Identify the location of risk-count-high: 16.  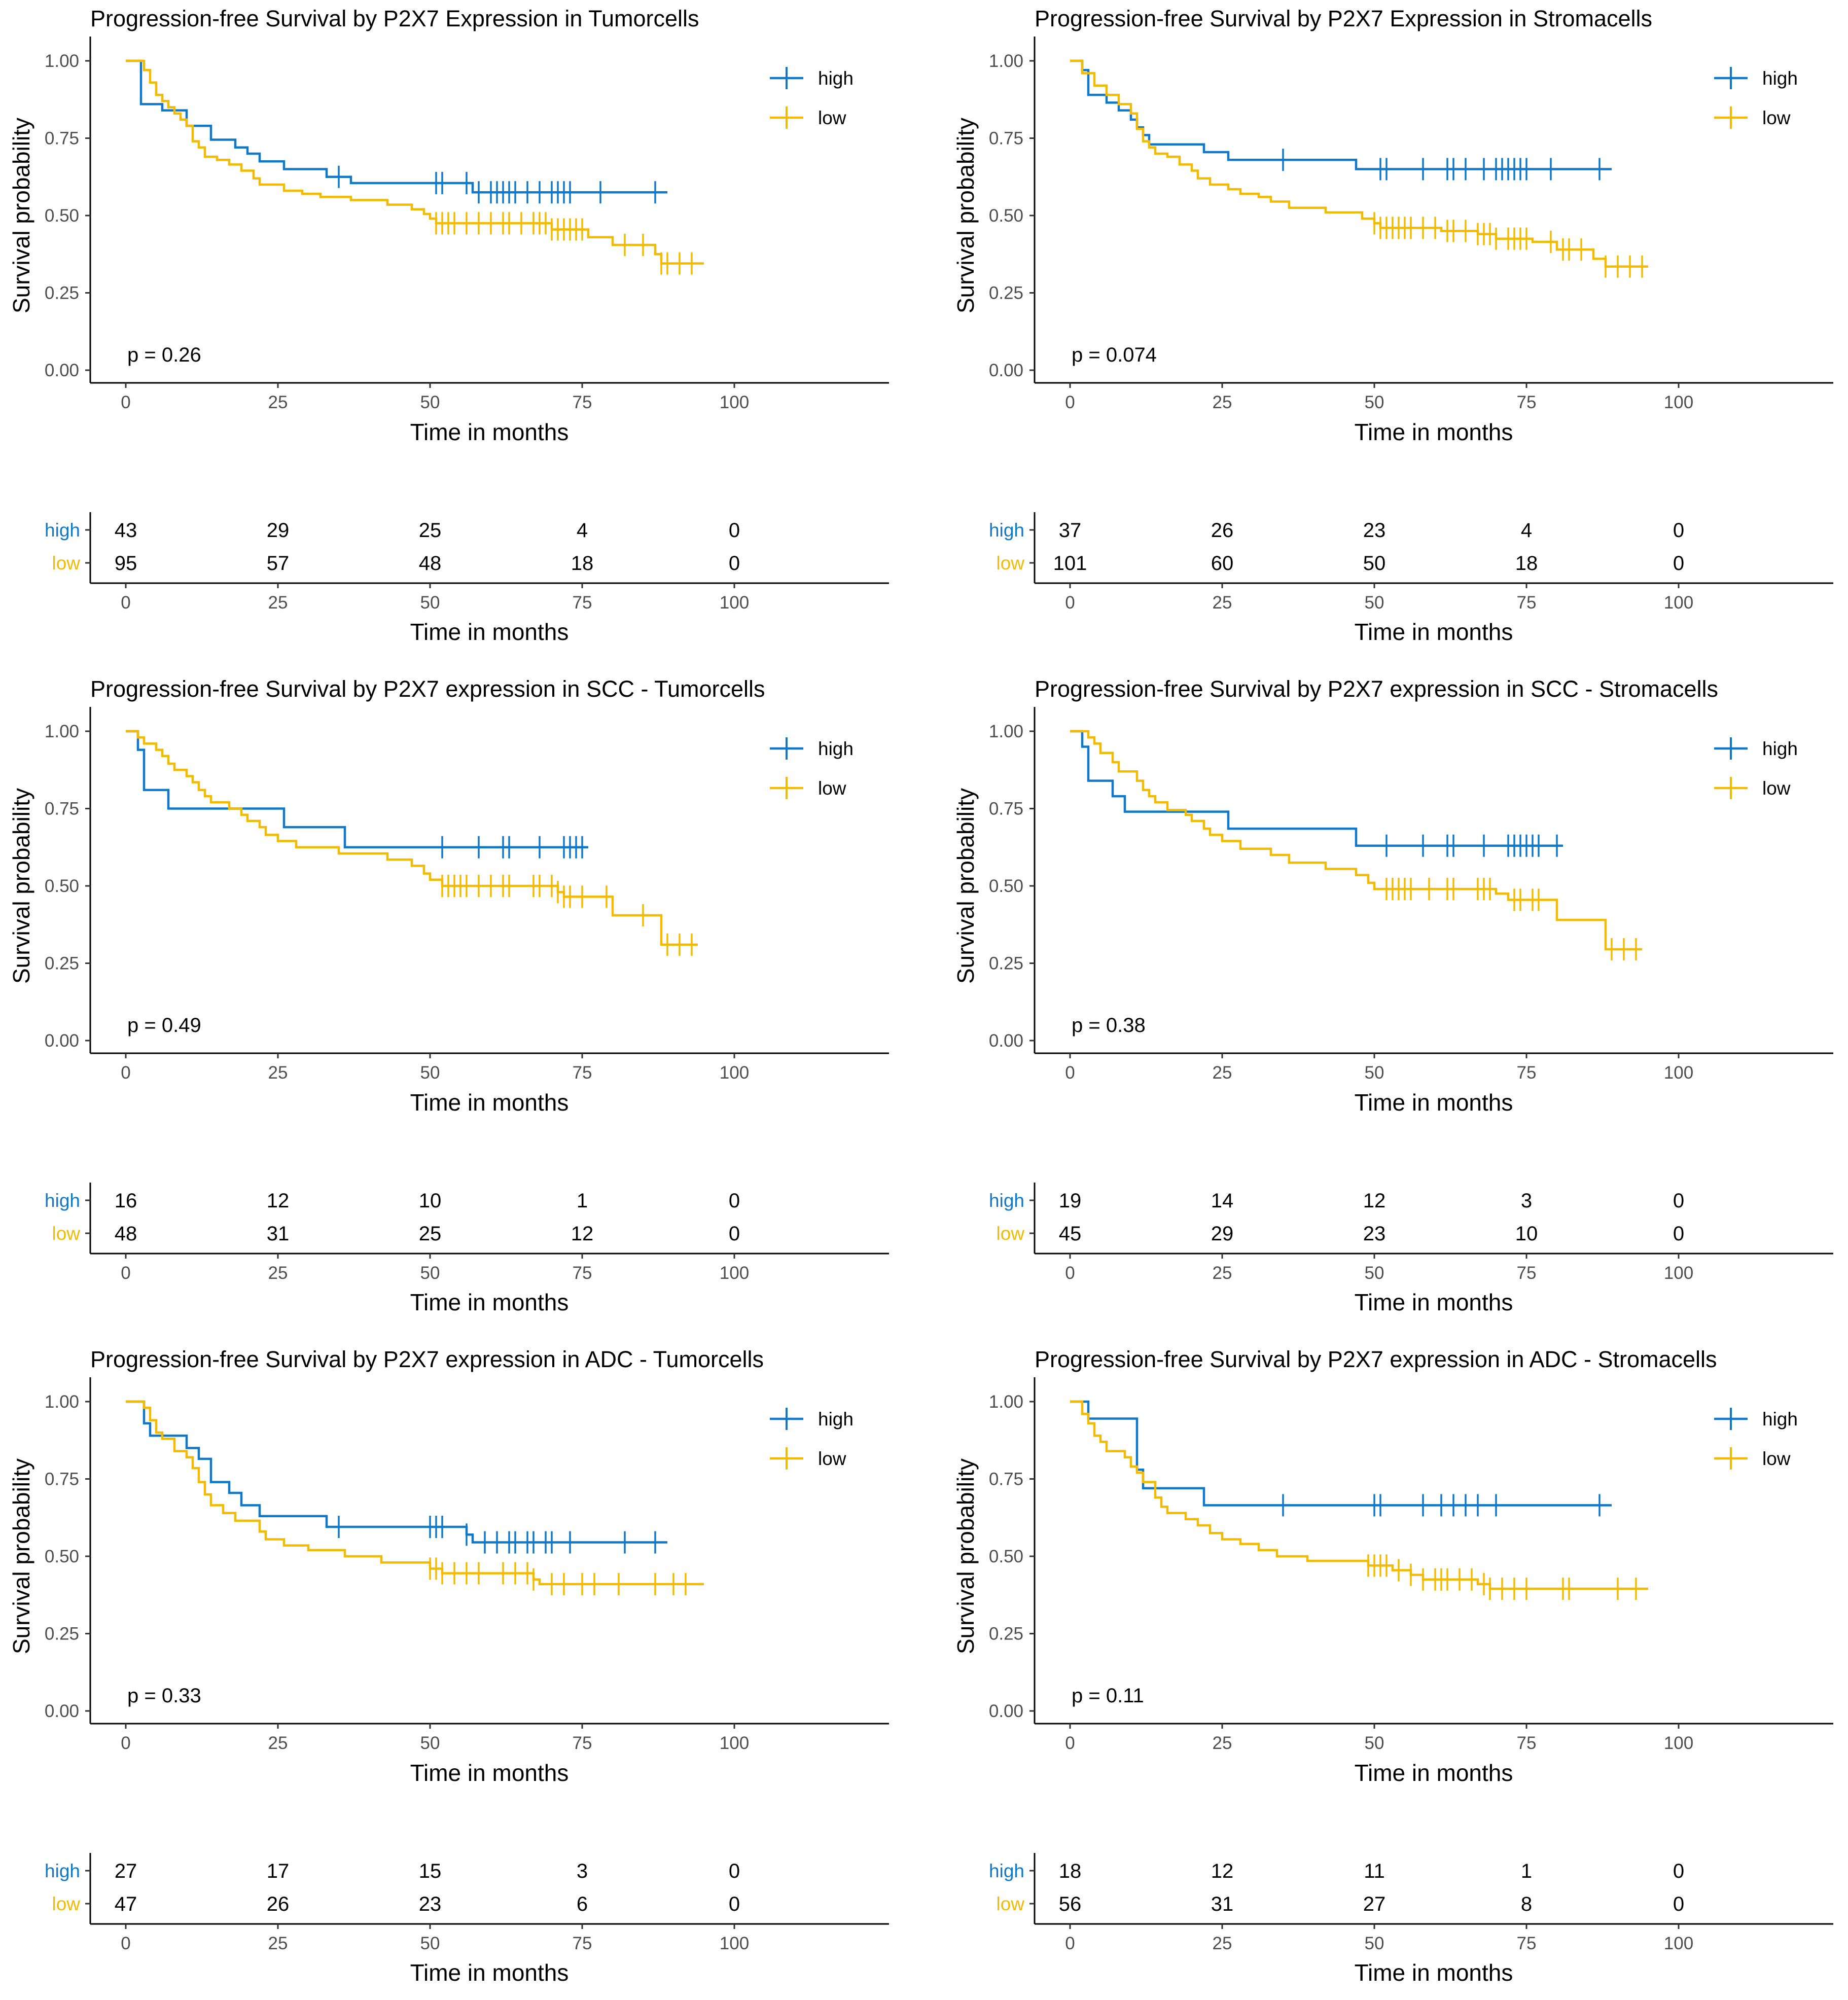
(126, 1201).